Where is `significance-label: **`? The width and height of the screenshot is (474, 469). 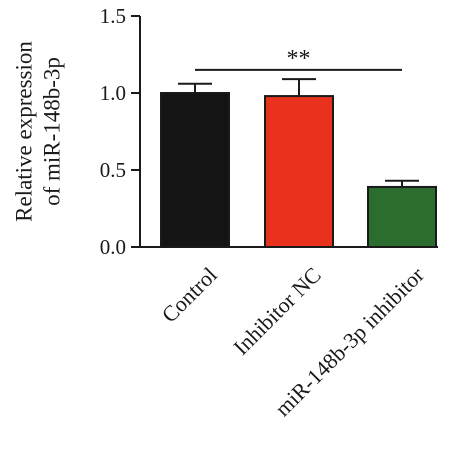
significance-label: ** is located at coordinates (299, 59).